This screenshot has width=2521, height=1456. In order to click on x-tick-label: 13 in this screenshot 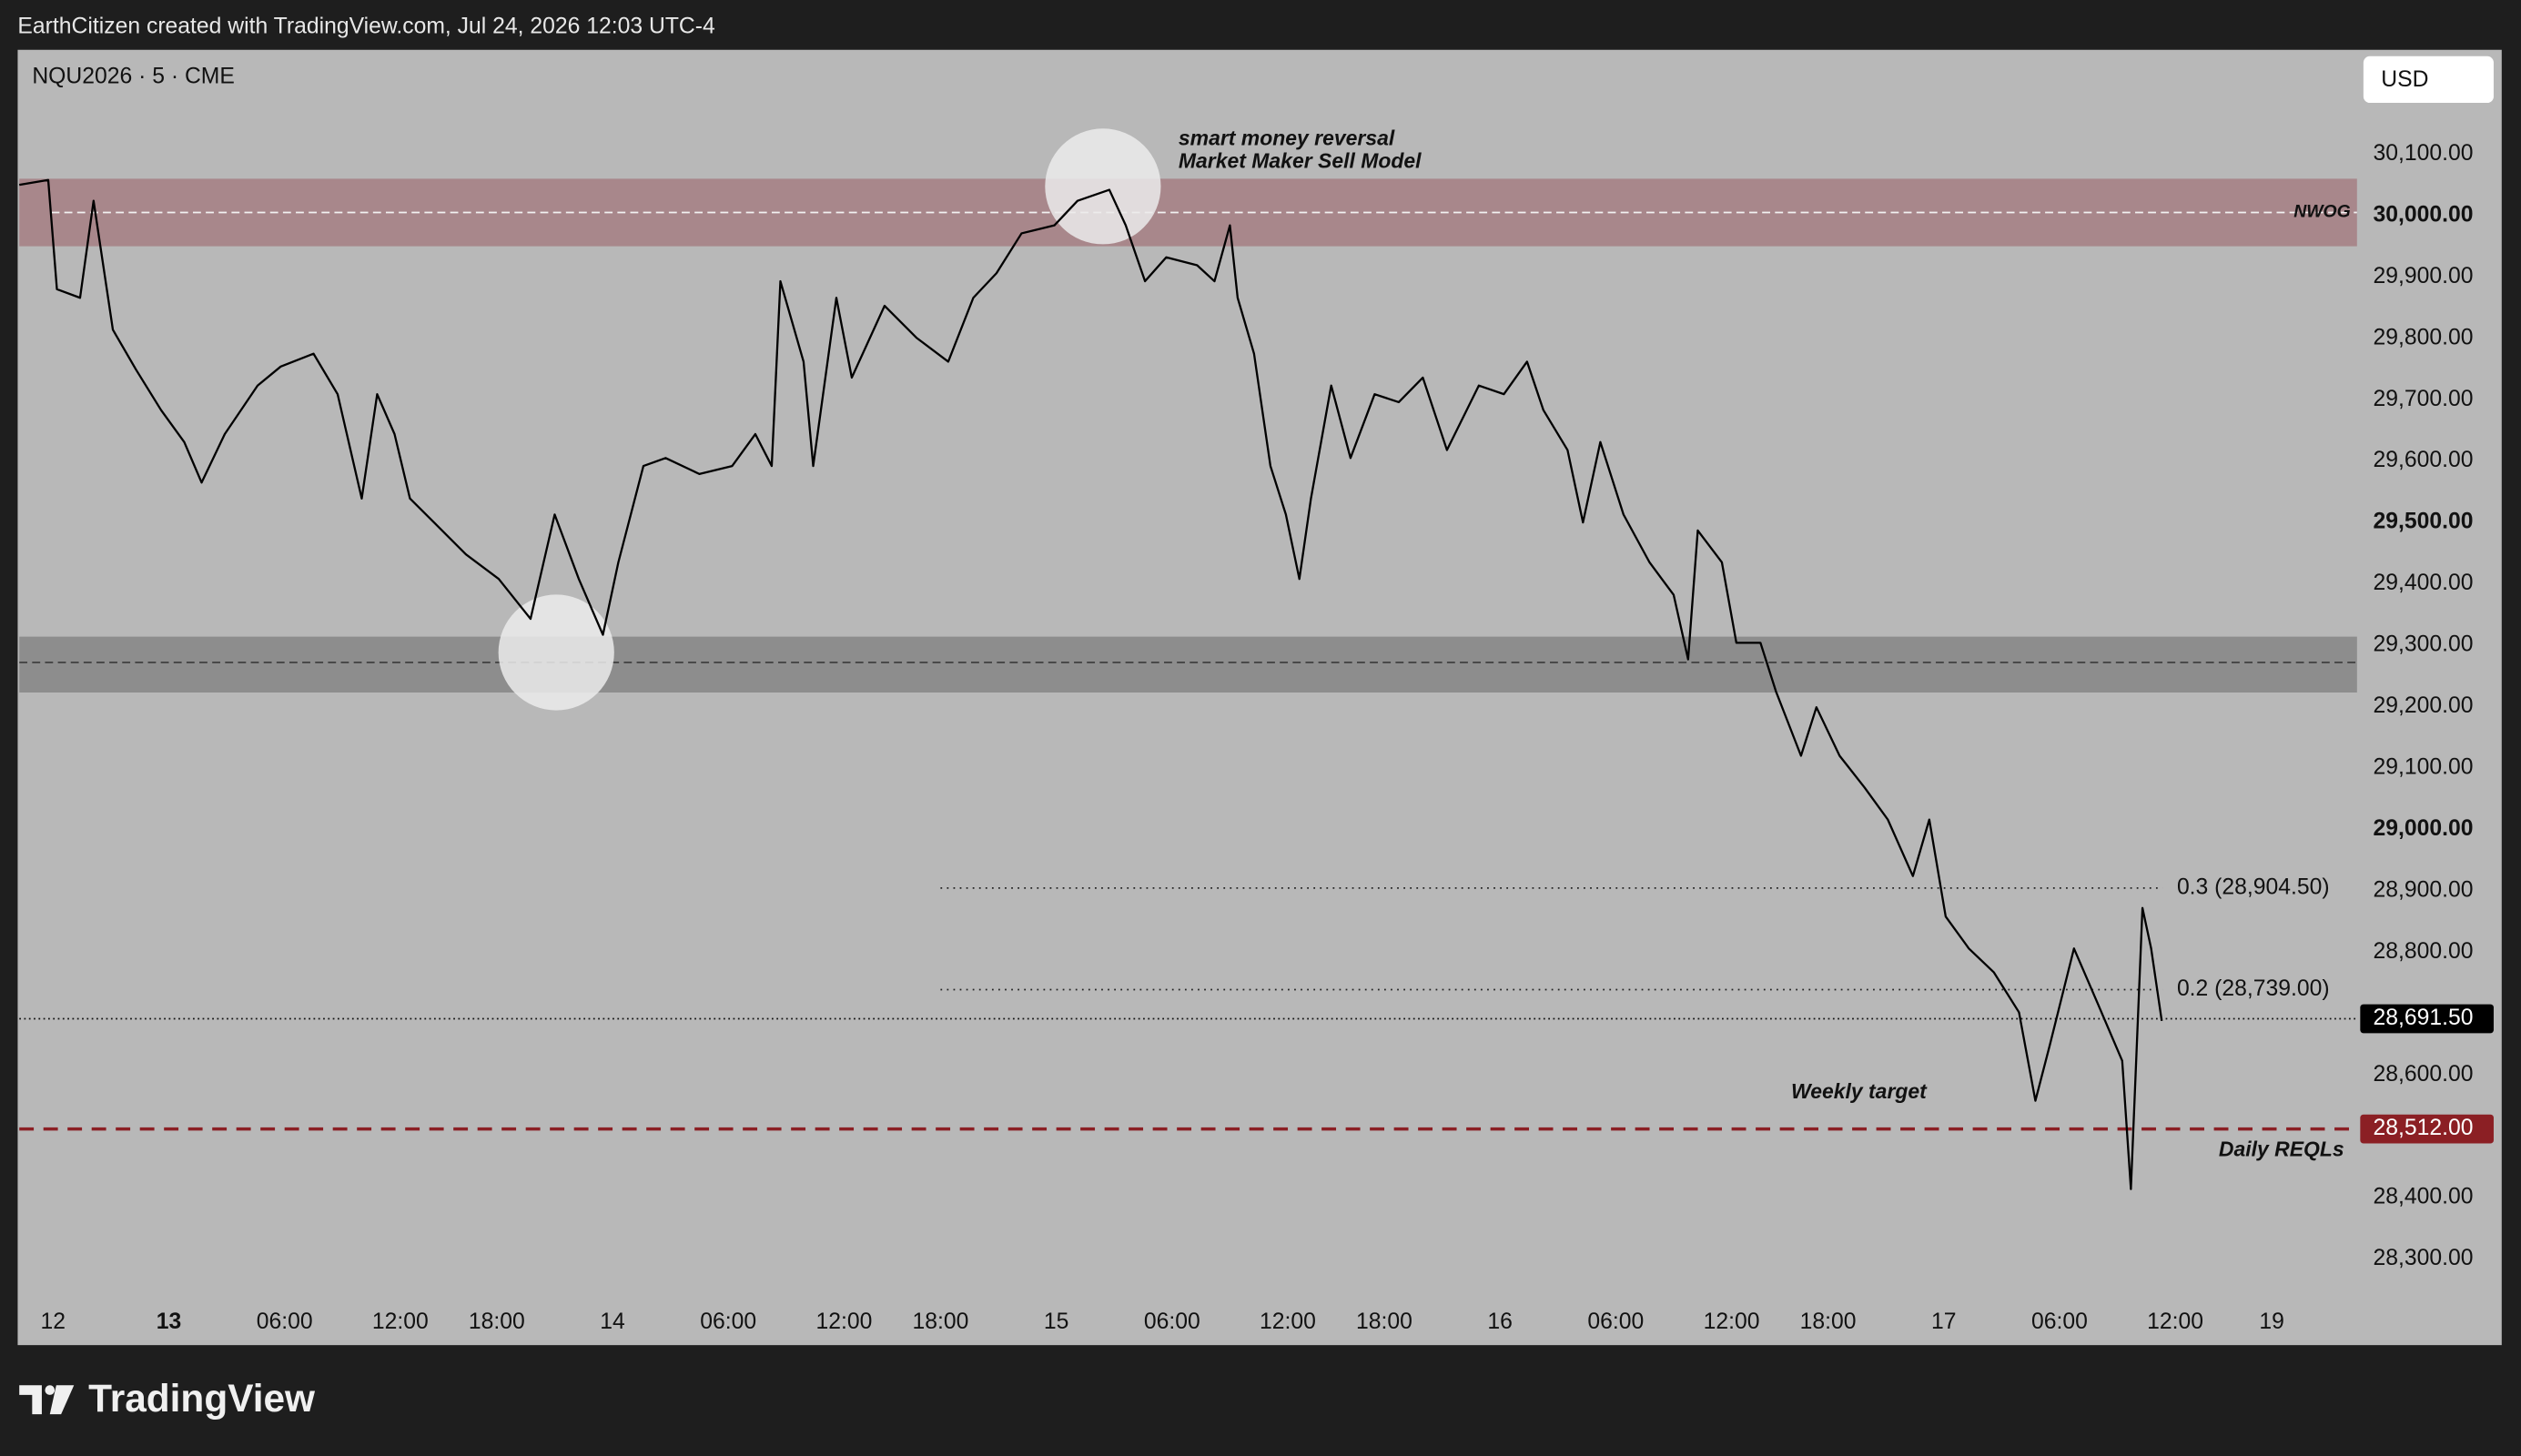, I will do `click(170, 1322)`.